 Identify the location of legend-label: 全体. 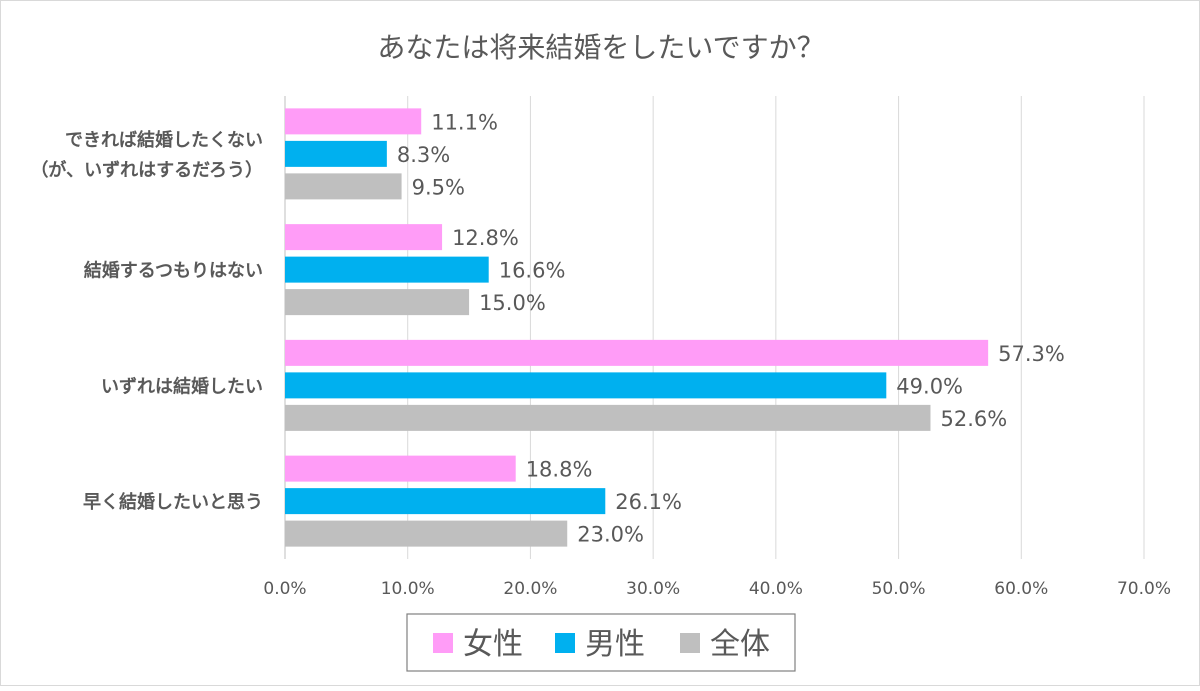
(740, 644).